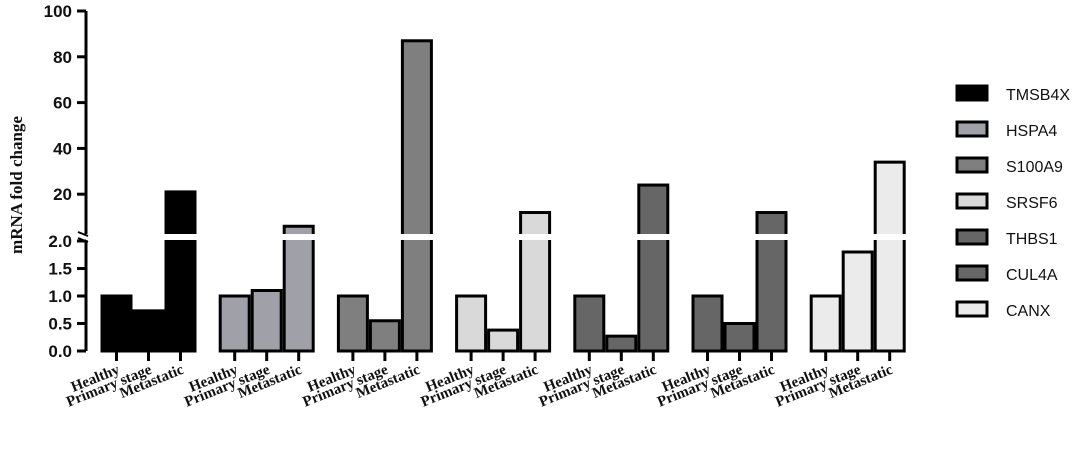  What do you see at coordinates (60, 324) in the screenshot?
I see `y-tick-label: 0.5` at bounding box center [60, 324].